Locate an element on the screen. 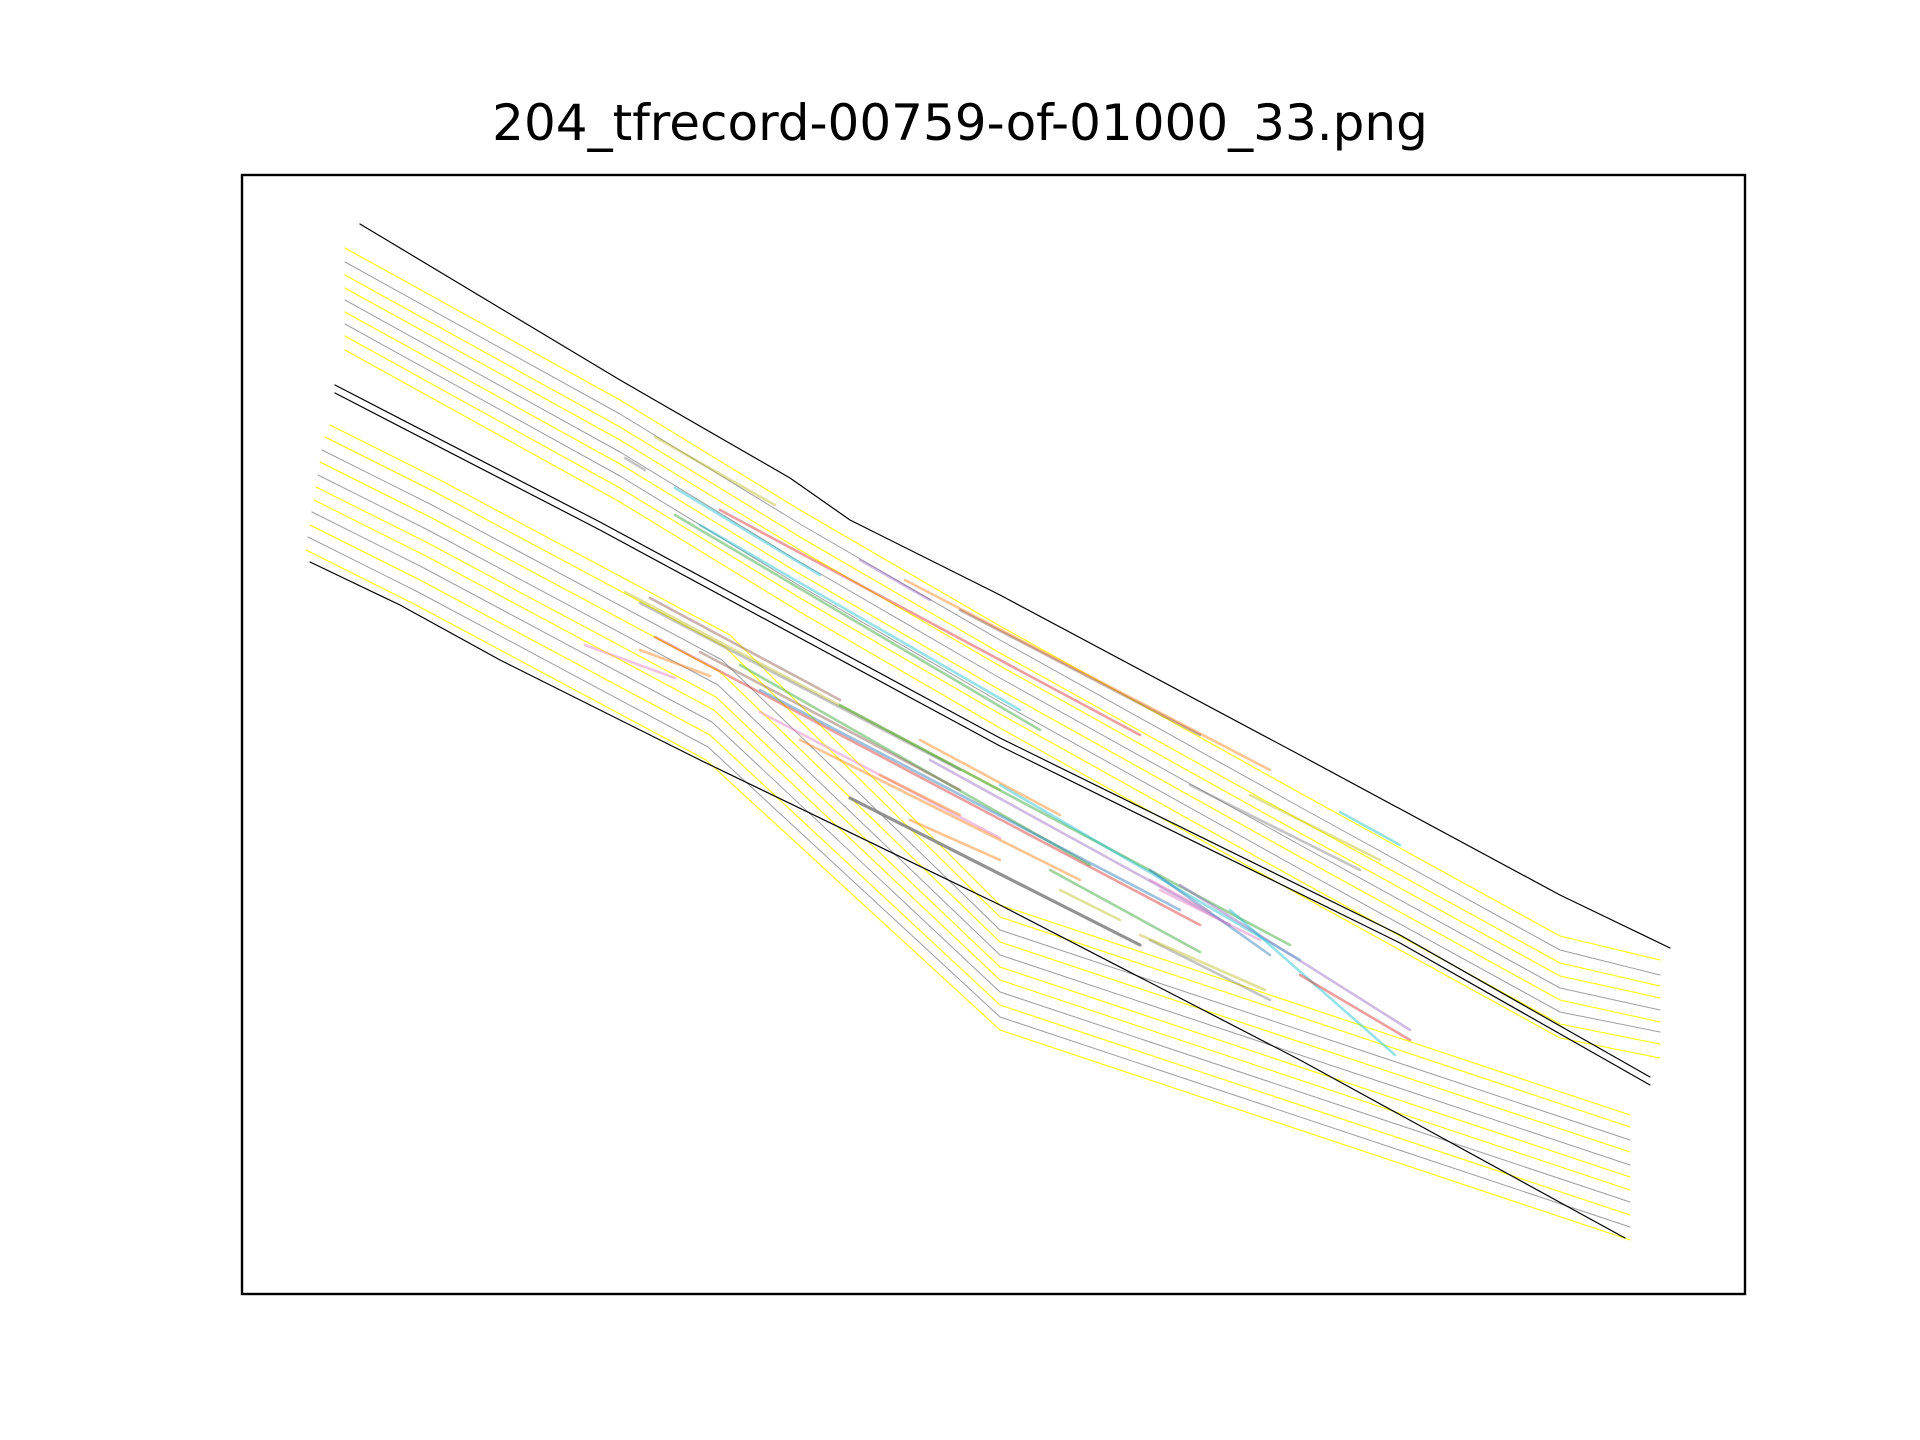 This screenshot has height=1440, width=1920. figure-title: 204_tfrecord-00759-of-01000_33.png is located at coordinates (960, 123).